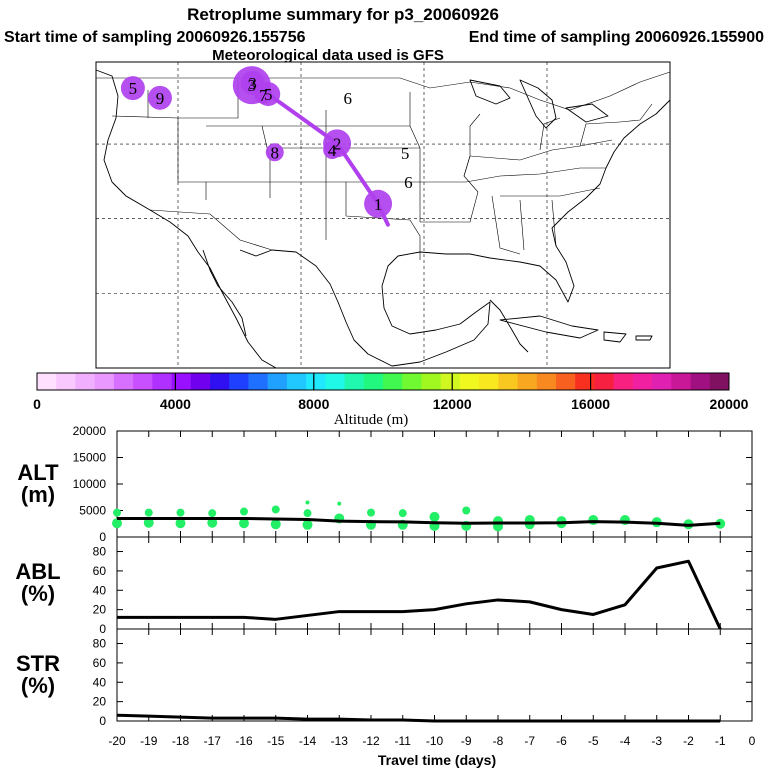  Describe the element at coordinates (378, 204) in the screenshot. I see `plume-day-label: 1` at that location.